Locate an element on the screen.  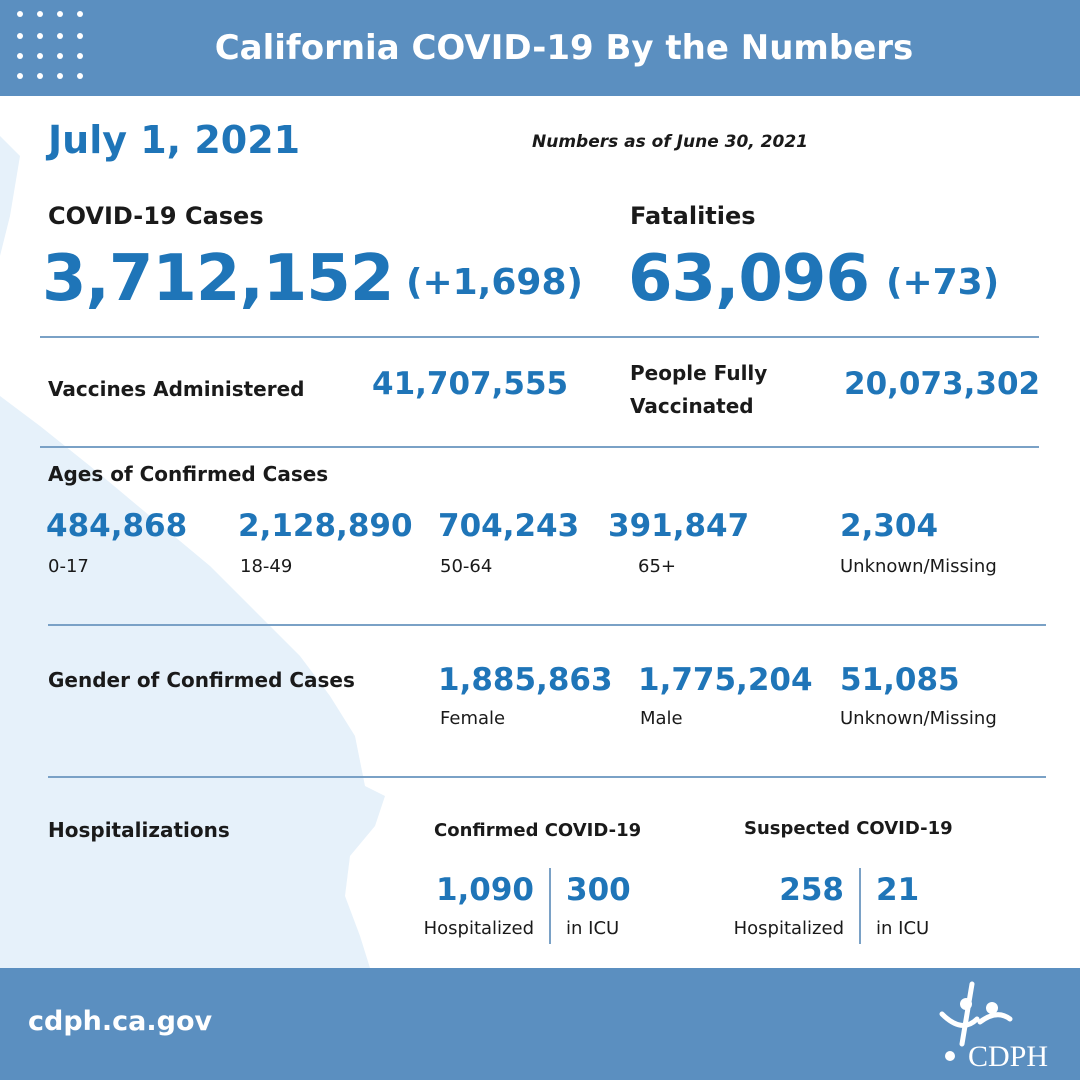
age-value: 391,847 is located at coordinates (679, 526).